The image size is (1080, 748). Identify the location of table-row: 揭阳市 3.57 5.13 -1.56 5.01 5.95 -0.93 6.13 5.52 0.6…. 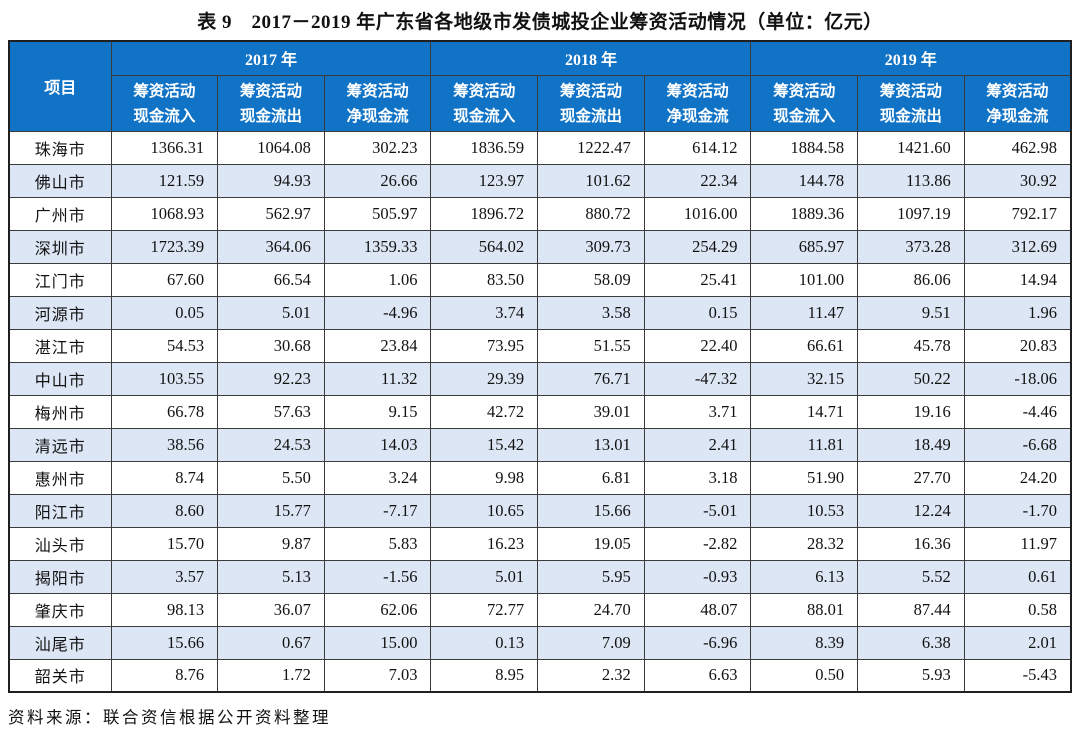
(540, 576).